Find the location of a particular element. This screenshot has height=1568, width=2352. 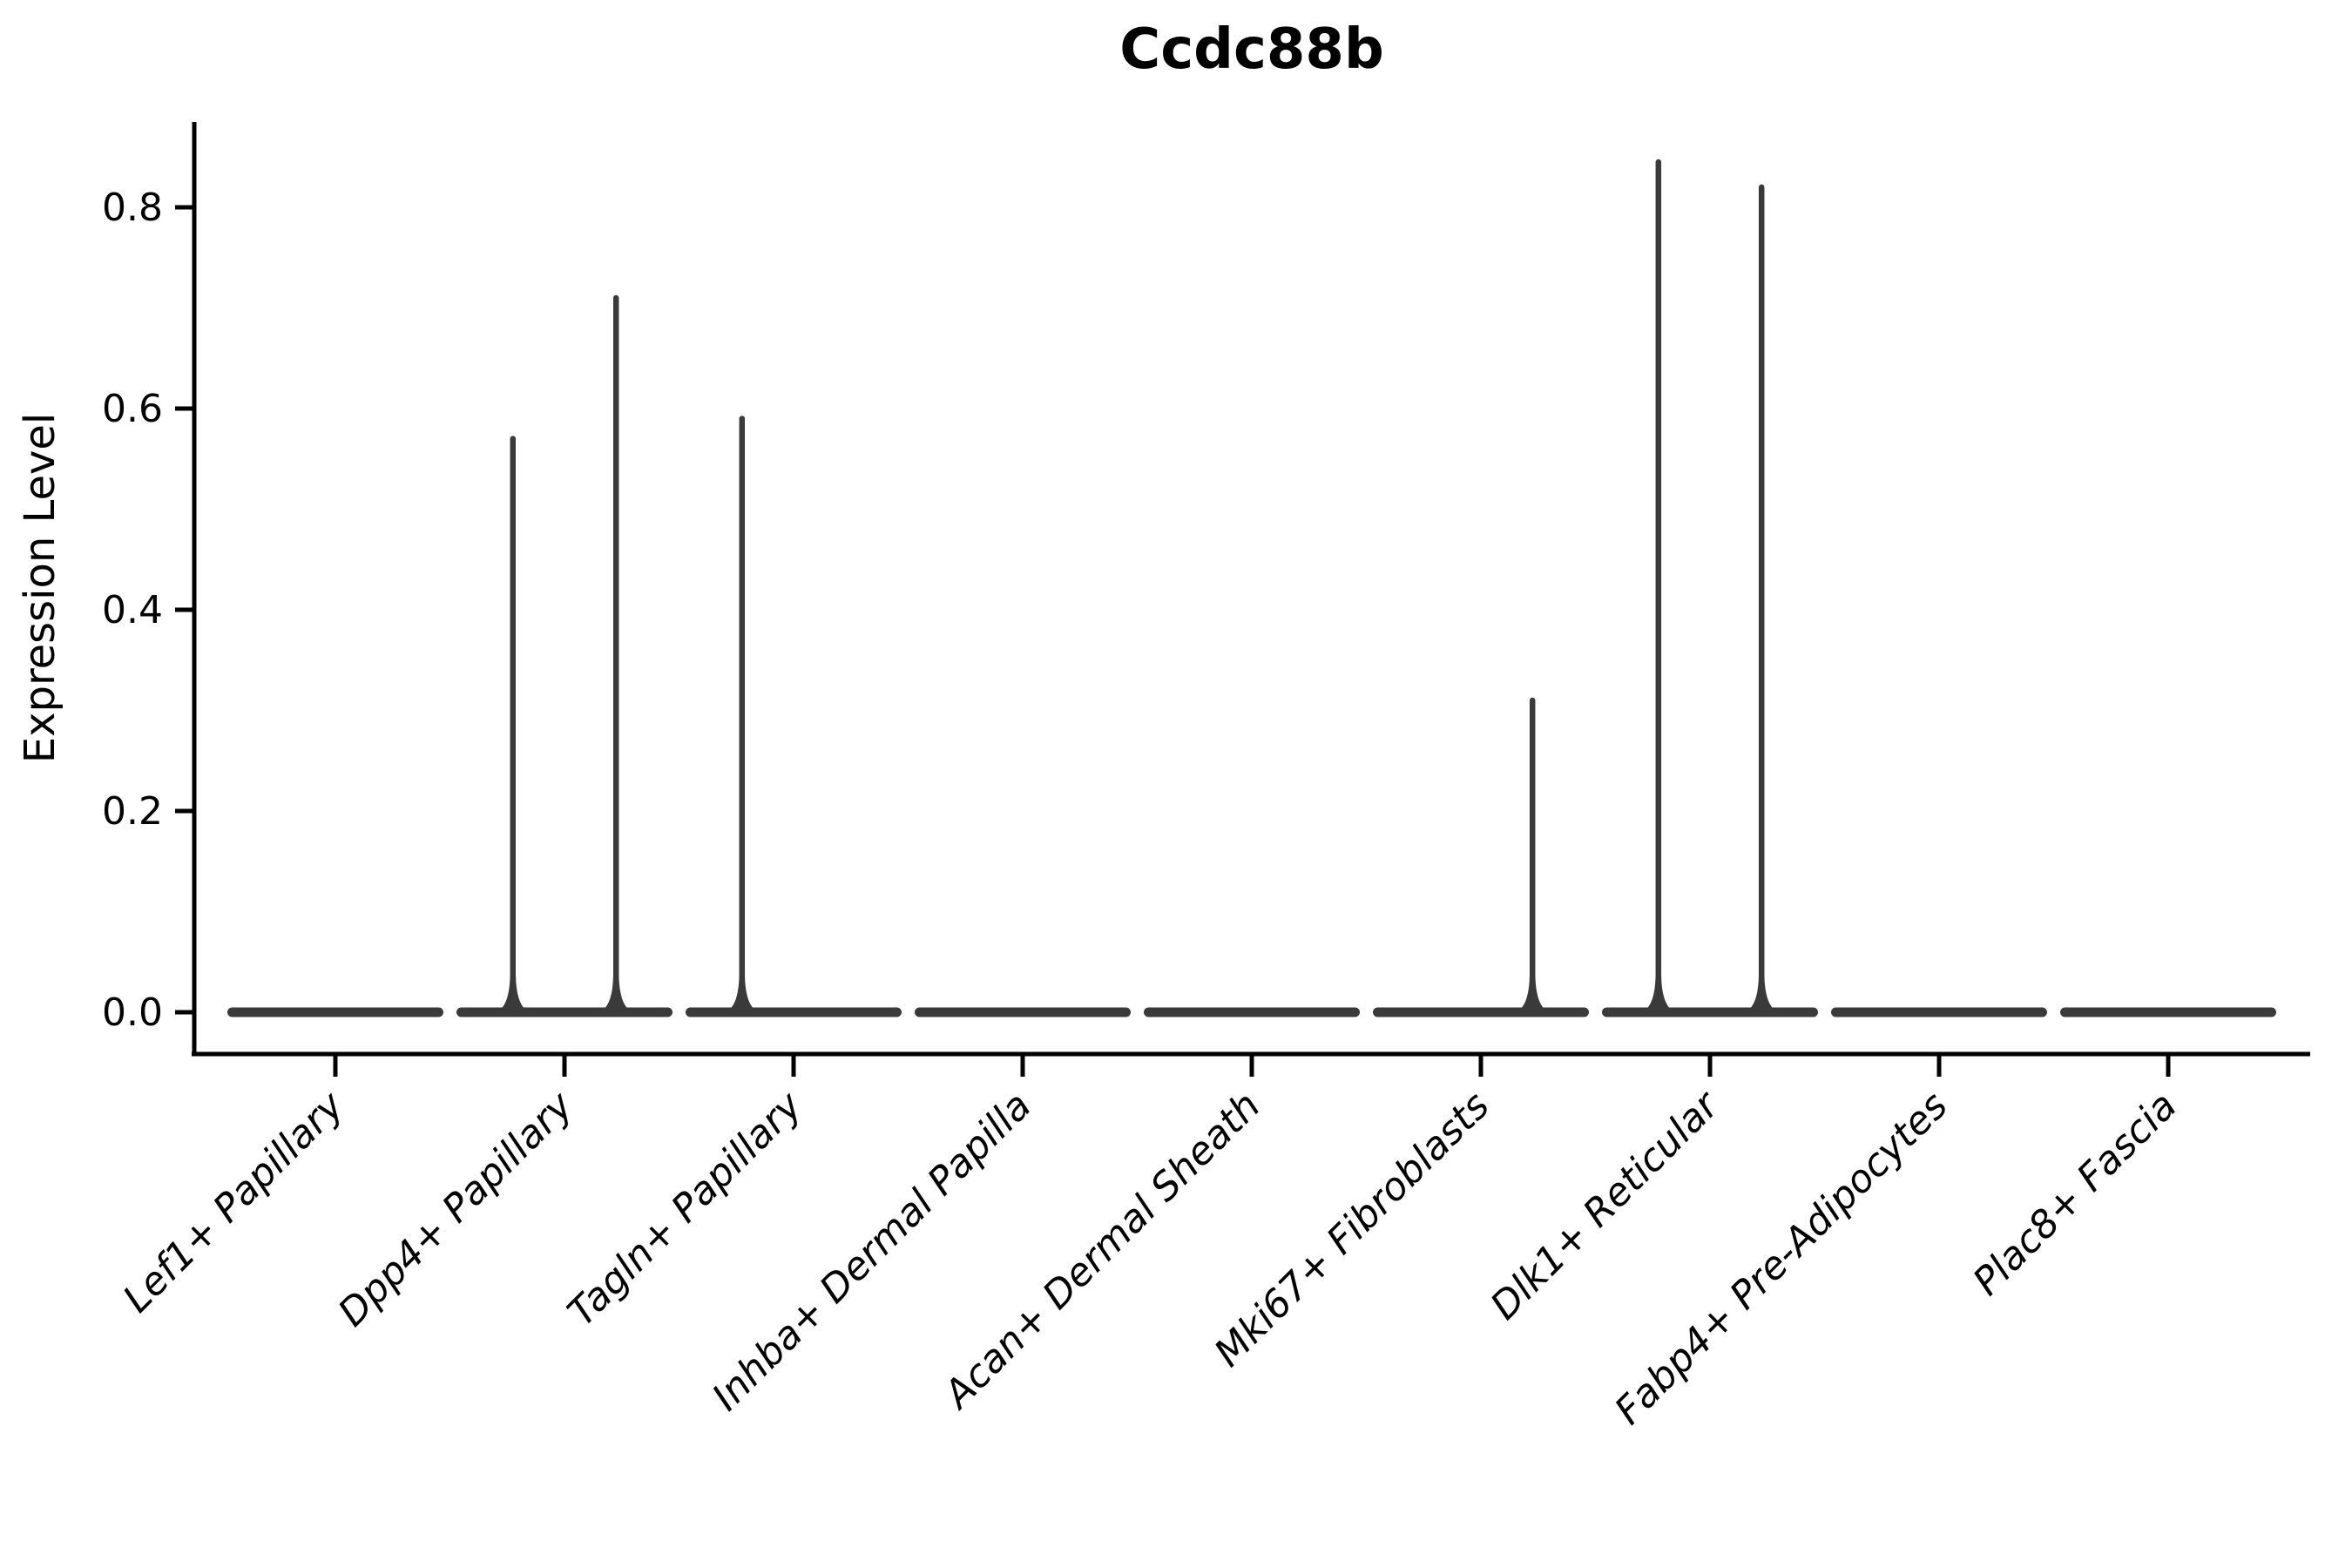

x-tick-label: Tagln+ Papillary is located at coordinates (685, 1209).